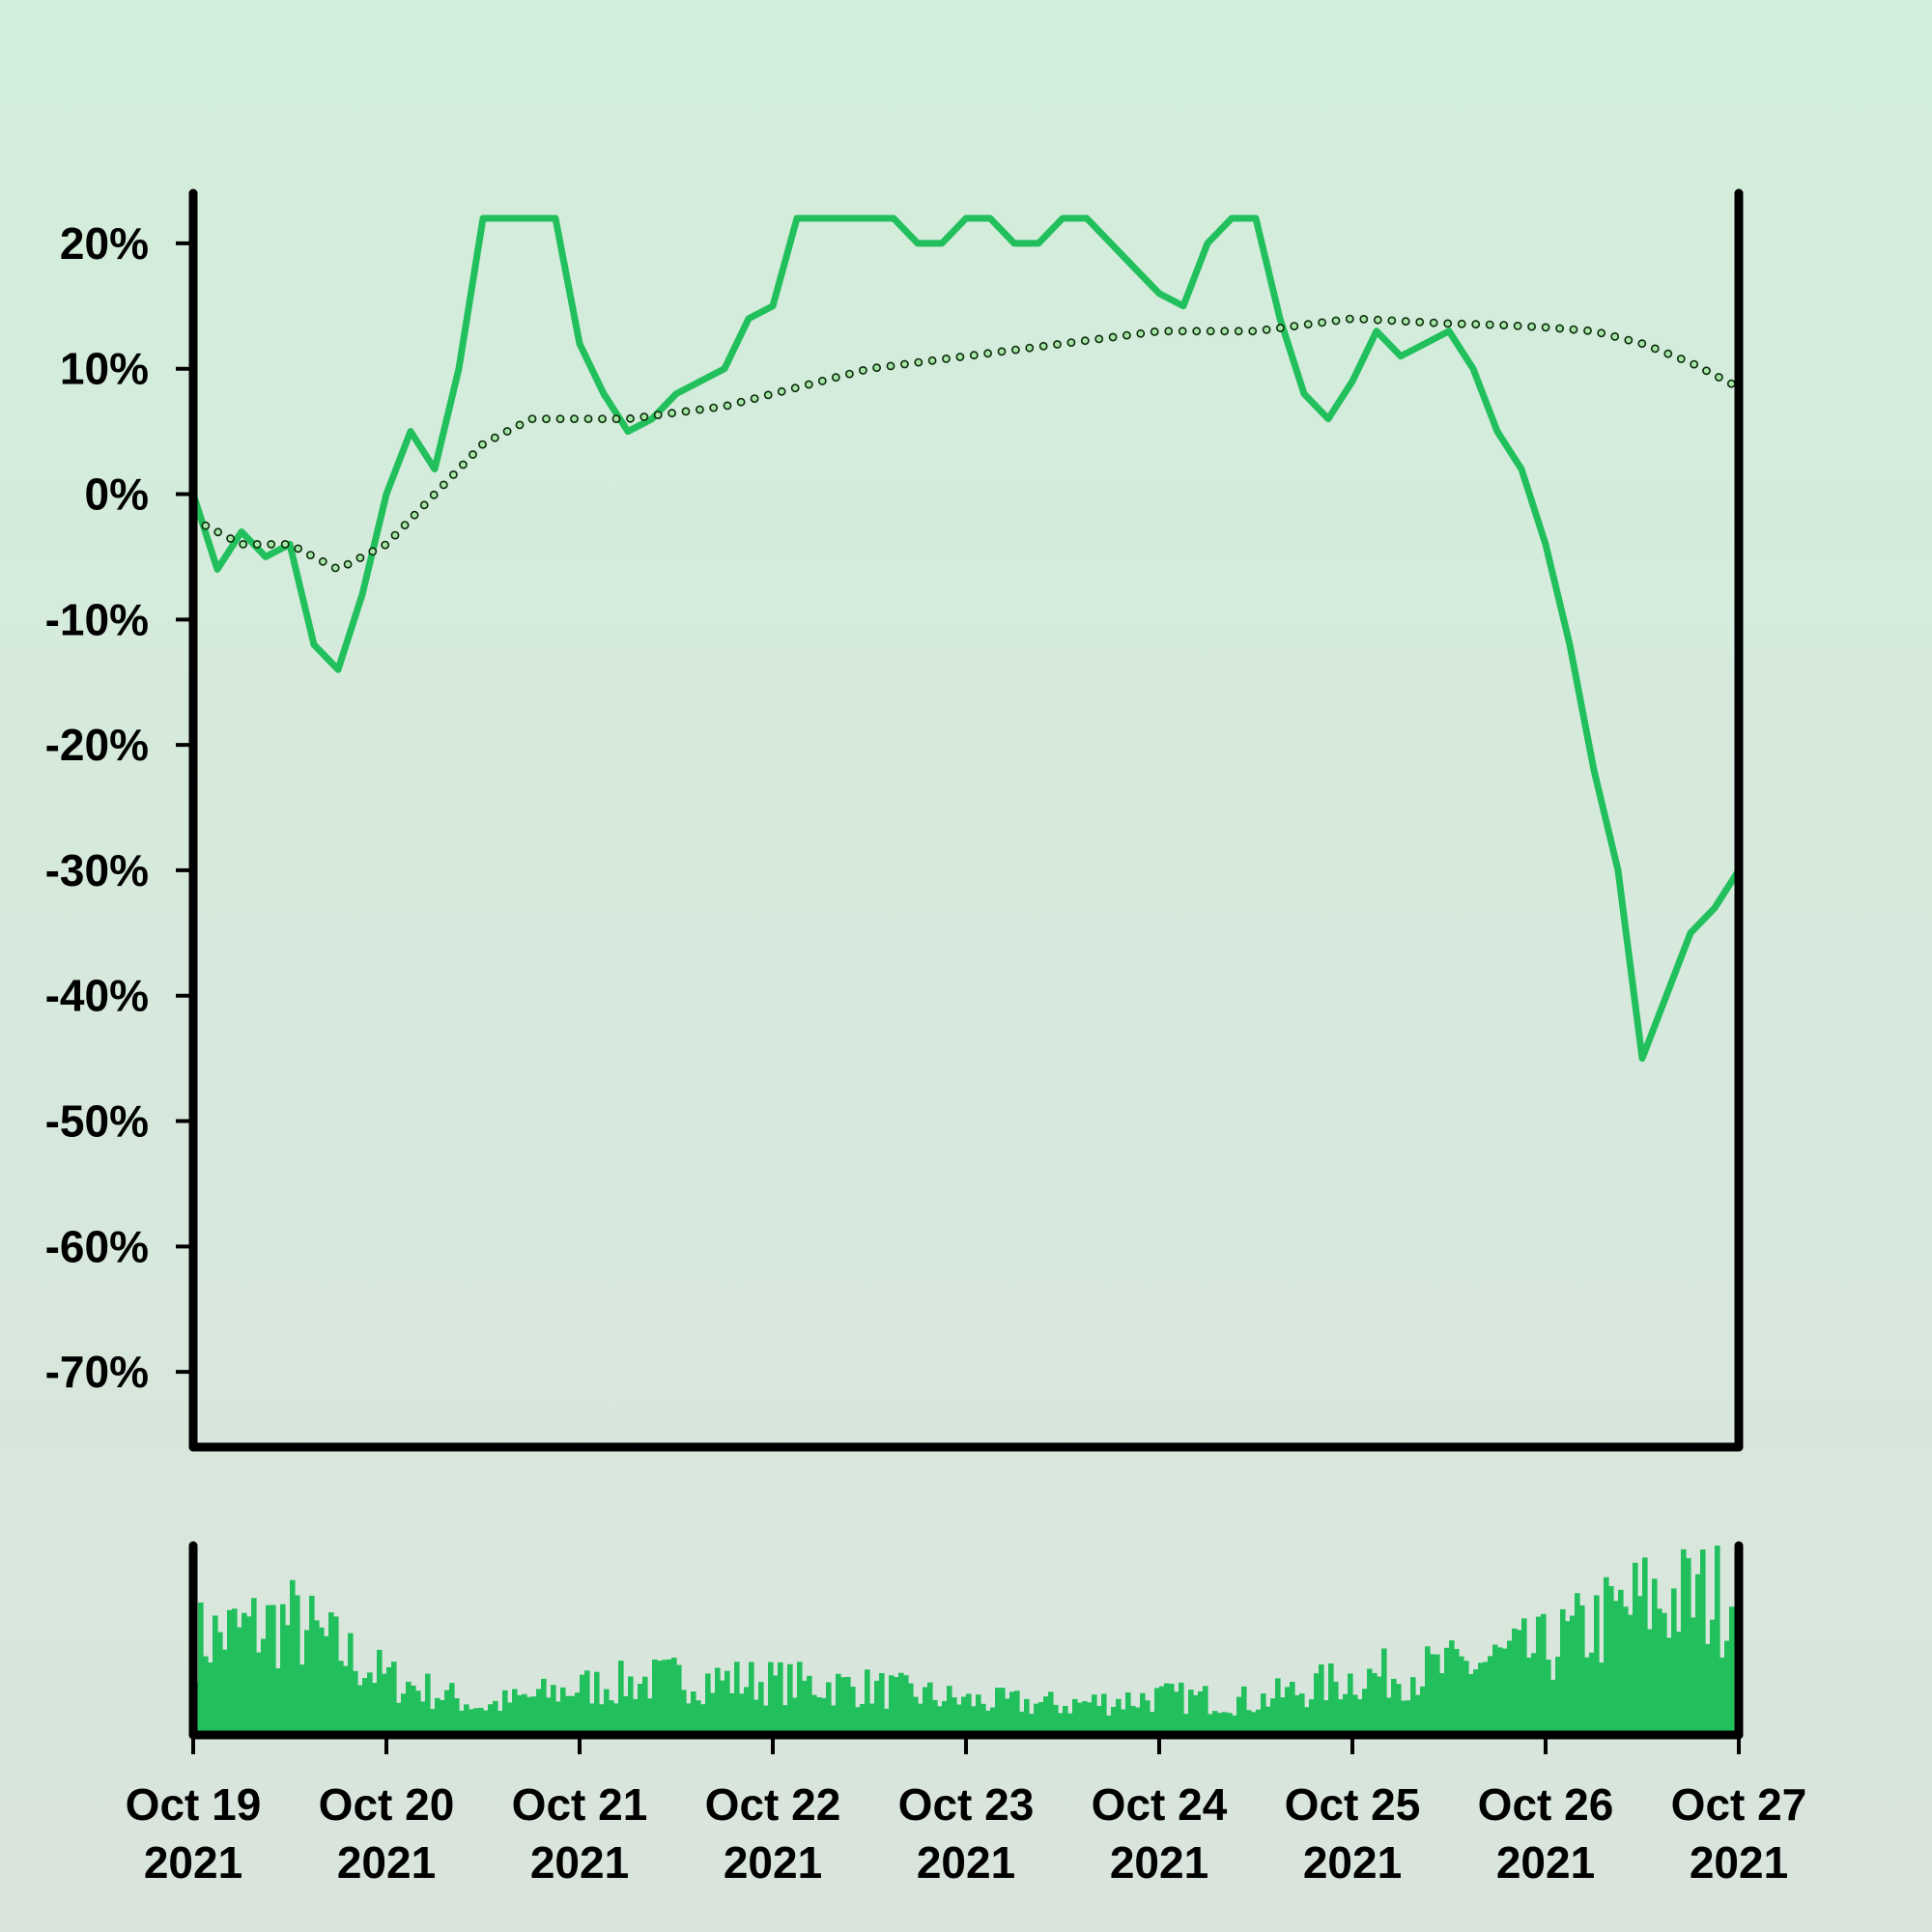 Image resolution: width=1932 pixels, height=1932 pixels. What do you see at coordinates (97, 1121) in the screenshot?
I see `y-tick-label: -50%` at bounding box center [97, 1121].